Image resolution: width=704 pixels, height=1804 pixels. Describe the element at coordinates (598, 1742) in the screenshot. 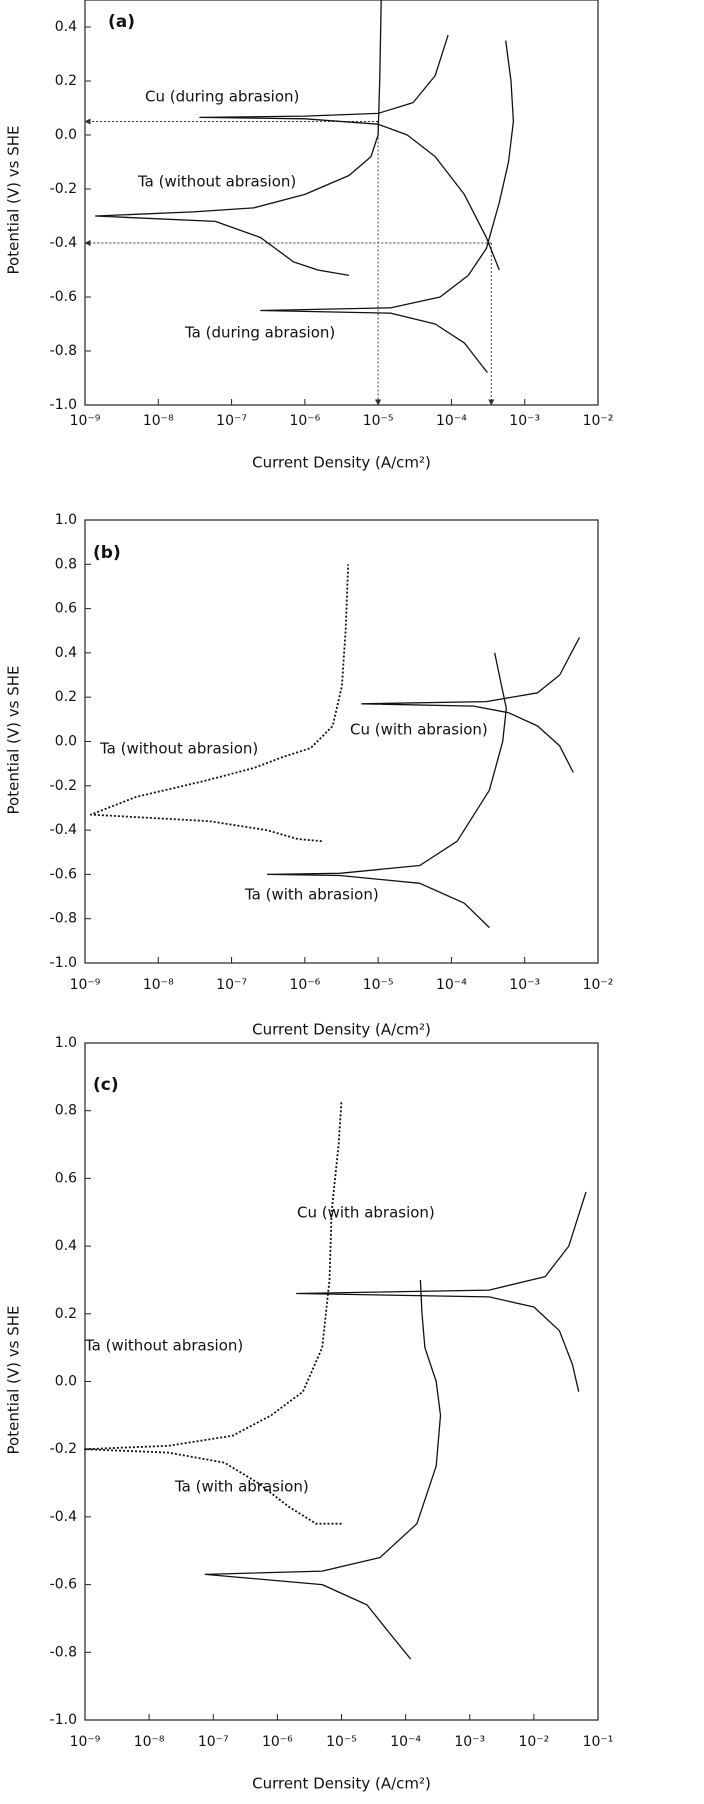

I see `x-tick-label: 10⁻¹` at that location.